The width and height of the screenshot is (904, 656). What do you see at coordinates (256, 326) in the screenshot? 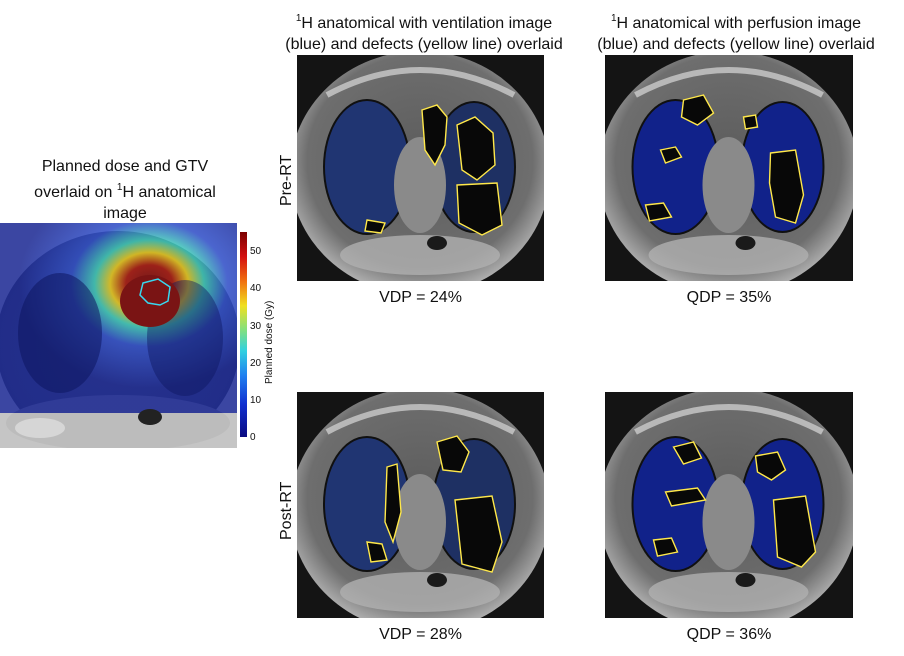
I see `colorbar-tick-30: 30` at bounding box center [256, 326].